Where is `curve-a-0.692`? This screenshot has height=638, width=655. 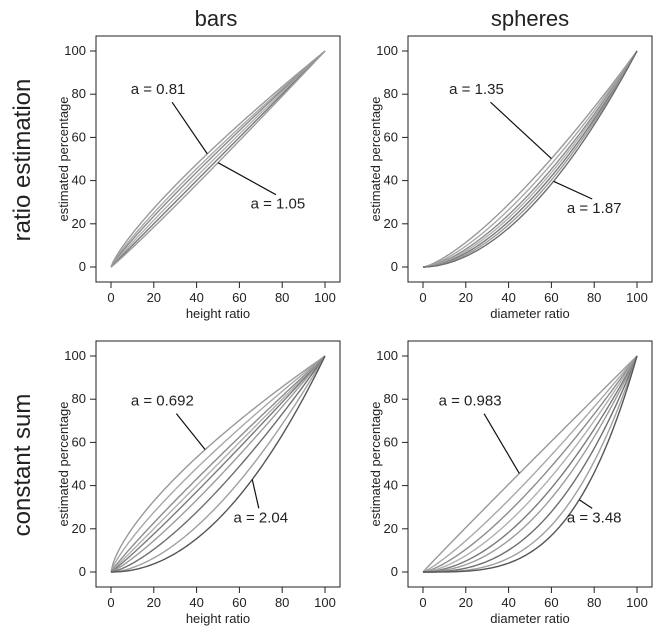 curve-a-0.692 is located at coordinates (218, 464).